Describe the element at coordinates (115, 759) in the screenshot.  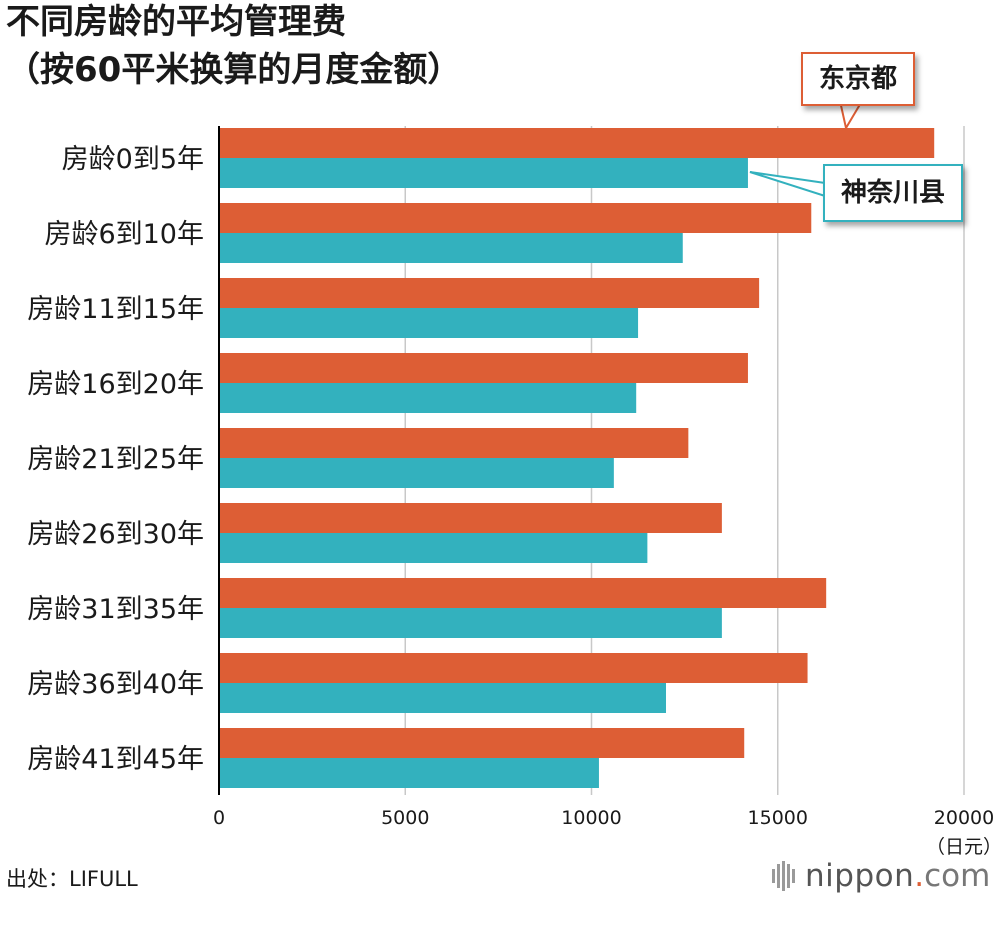
I see `category-label-8: 房龄41到45年` at that location.